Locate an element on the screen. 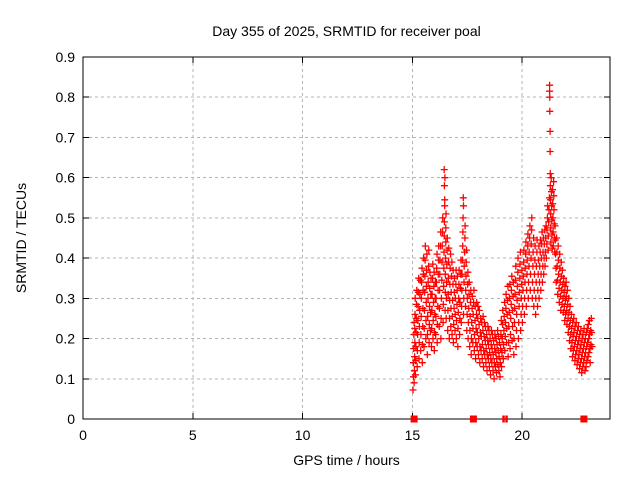 The height and width of the screenshot is (480, 640). svg-text: 0.9 is located at coordinates (66, 57).